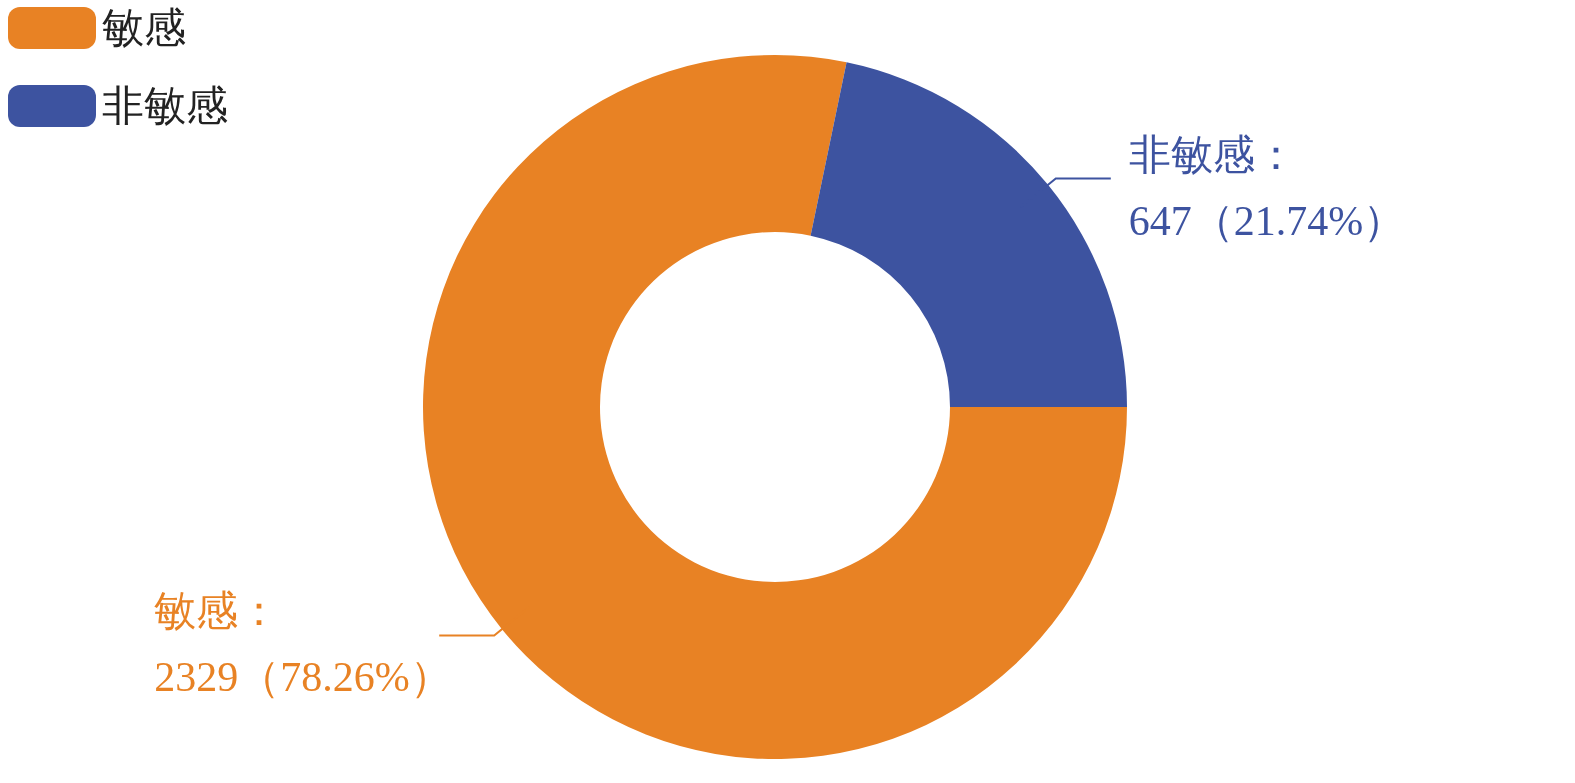 The height and width of the screenshot is (783, 1575). I want to click on legend-label: 非敏感, so click(165, 106).